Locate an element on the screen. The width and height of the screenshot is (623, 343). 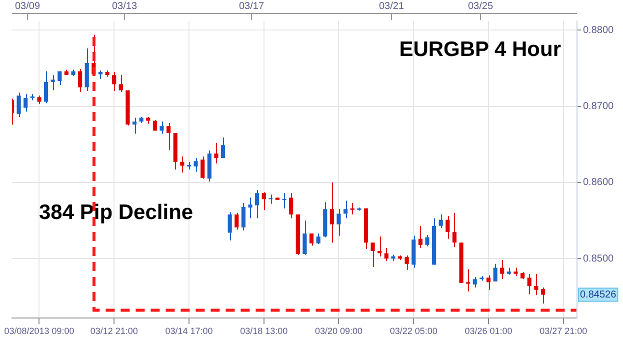
text: 03/17 is located at coordinates (251, 6).